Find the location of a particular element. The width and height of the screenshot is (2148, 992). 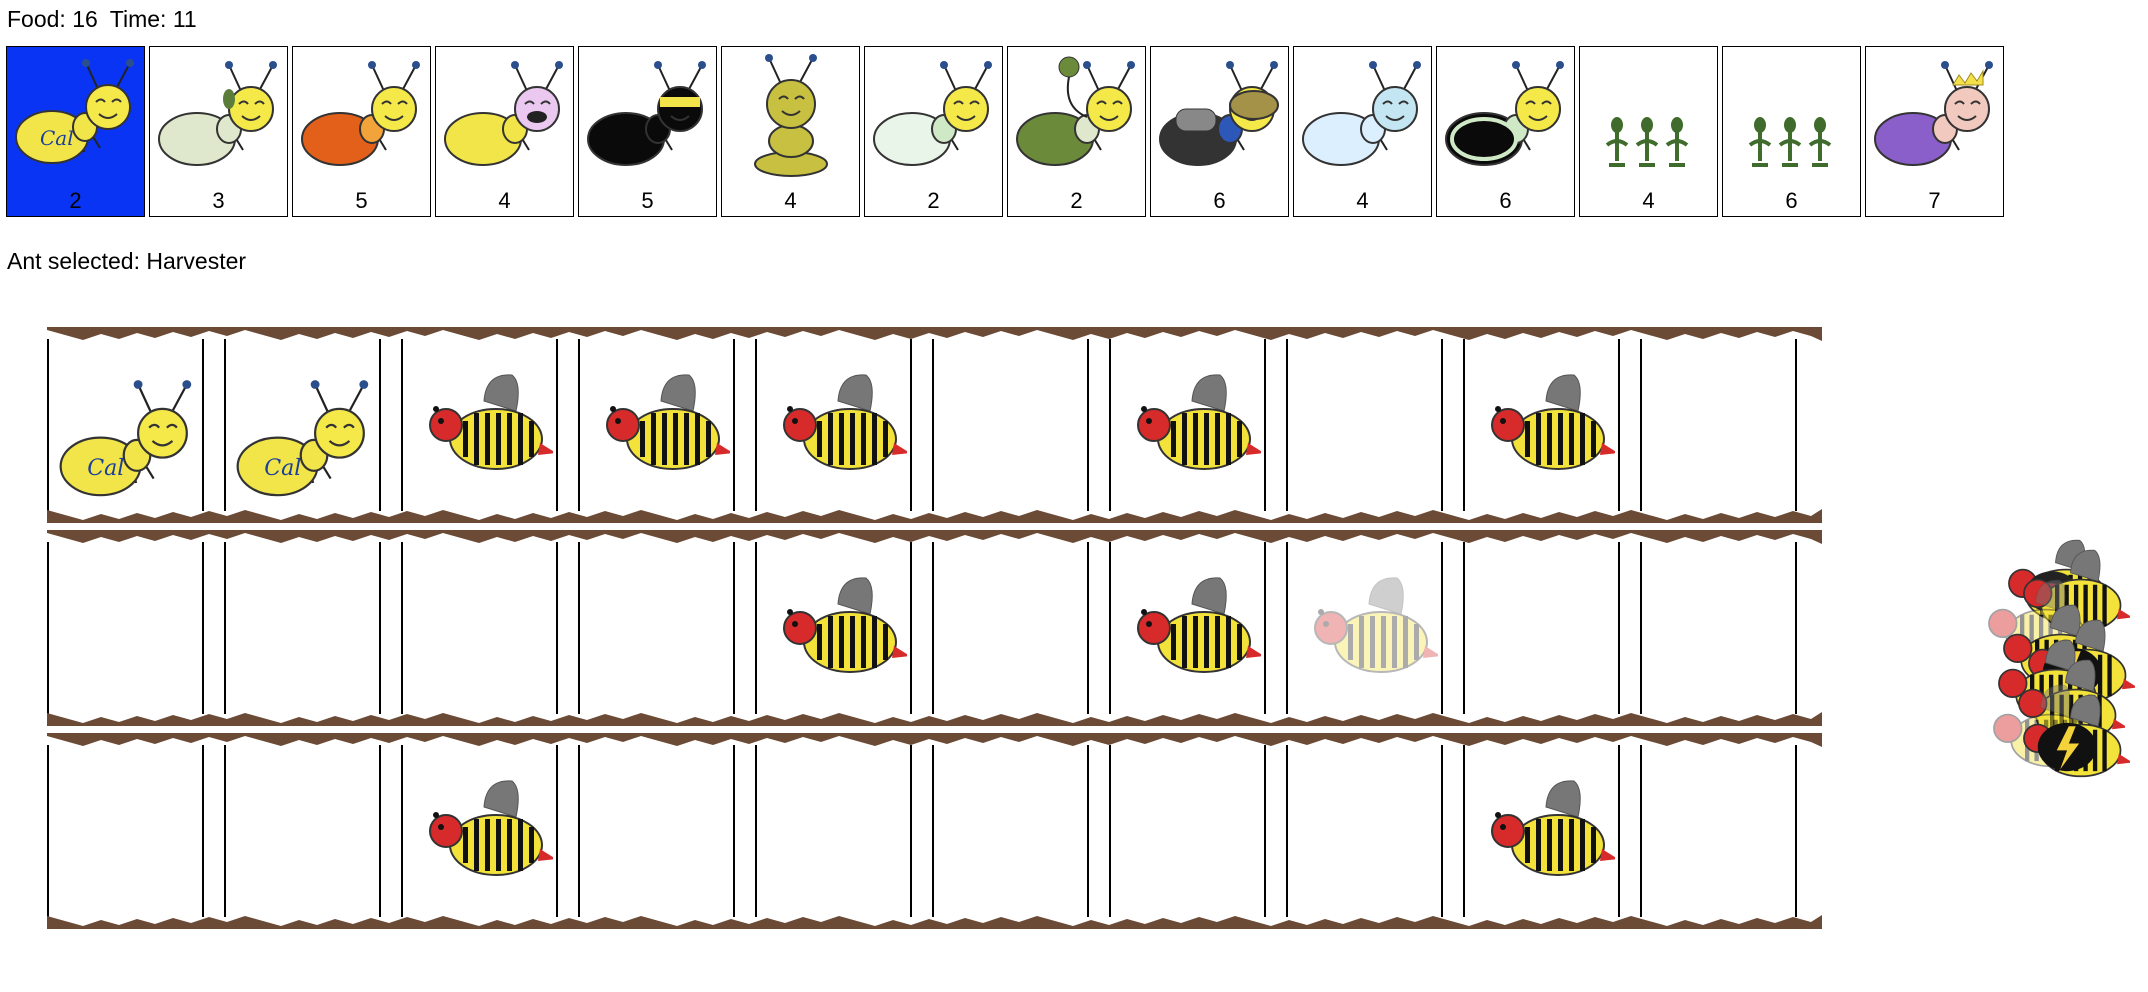

lightning-icon is located at coordinates (2068, 748).